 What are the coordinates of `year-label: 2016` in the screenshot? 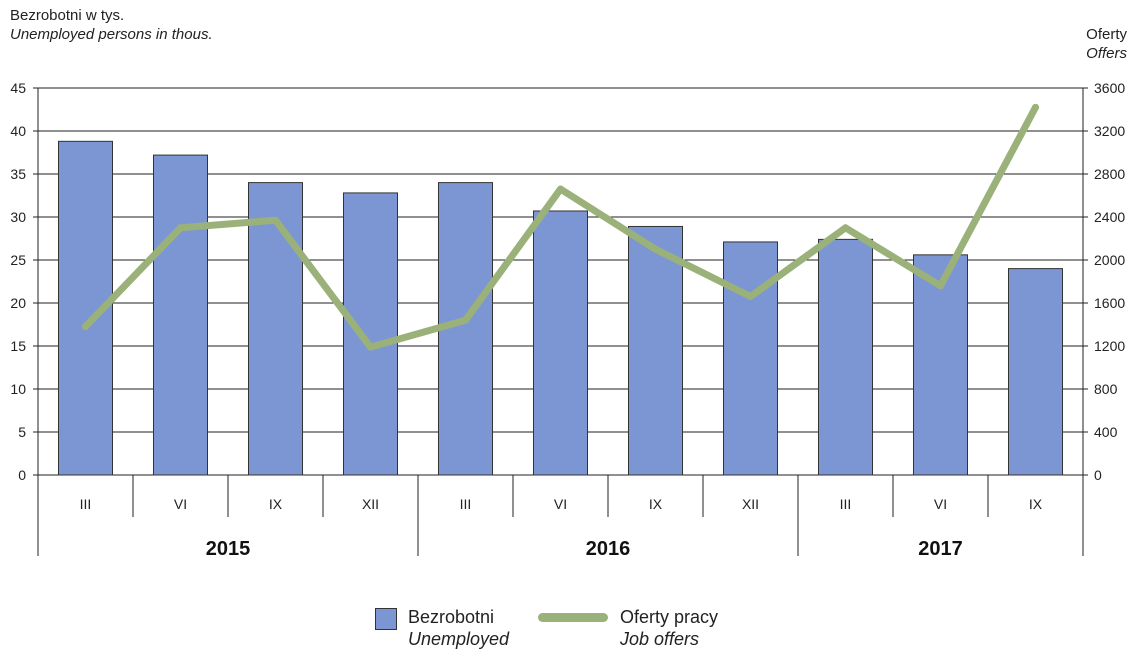 It's located at (608, 549).